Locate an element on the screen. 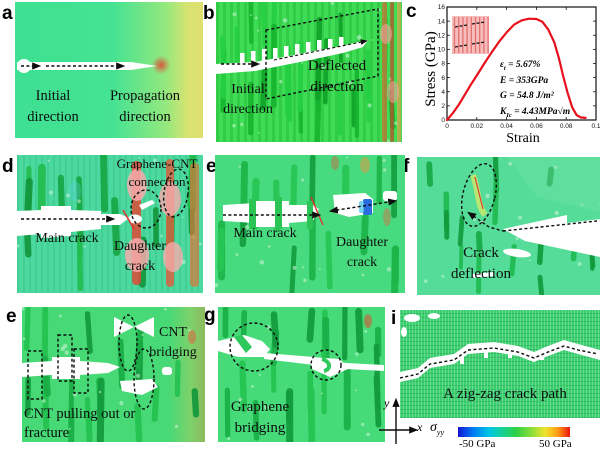 This screenshot has height=450, width=600. y-tick-label: 10 is located at coordinates (442, 50).